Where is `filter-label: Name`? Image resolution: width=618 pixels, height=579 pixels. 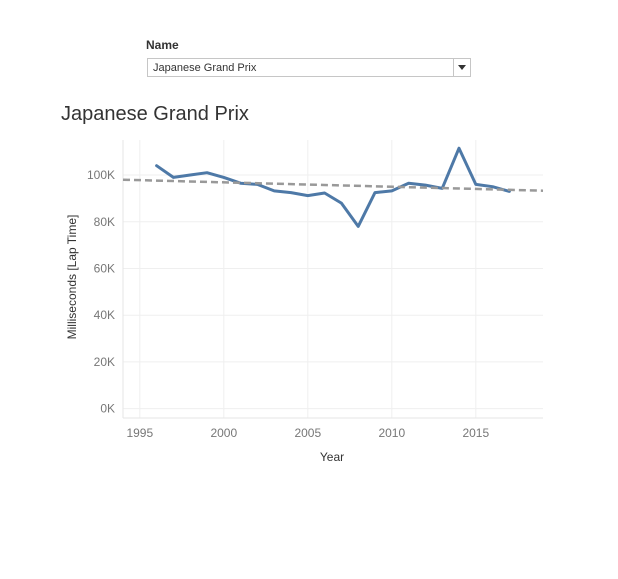 filter-label: Name is located at coordinates (162, 45).